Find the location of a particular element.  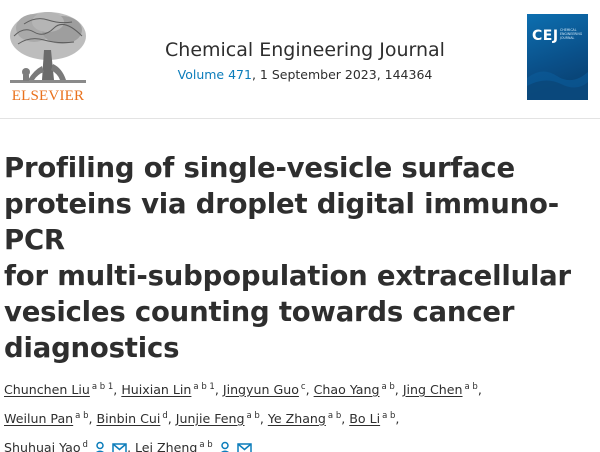

author-item: Shuhuai Yao d is located at coordinates (65, 446).